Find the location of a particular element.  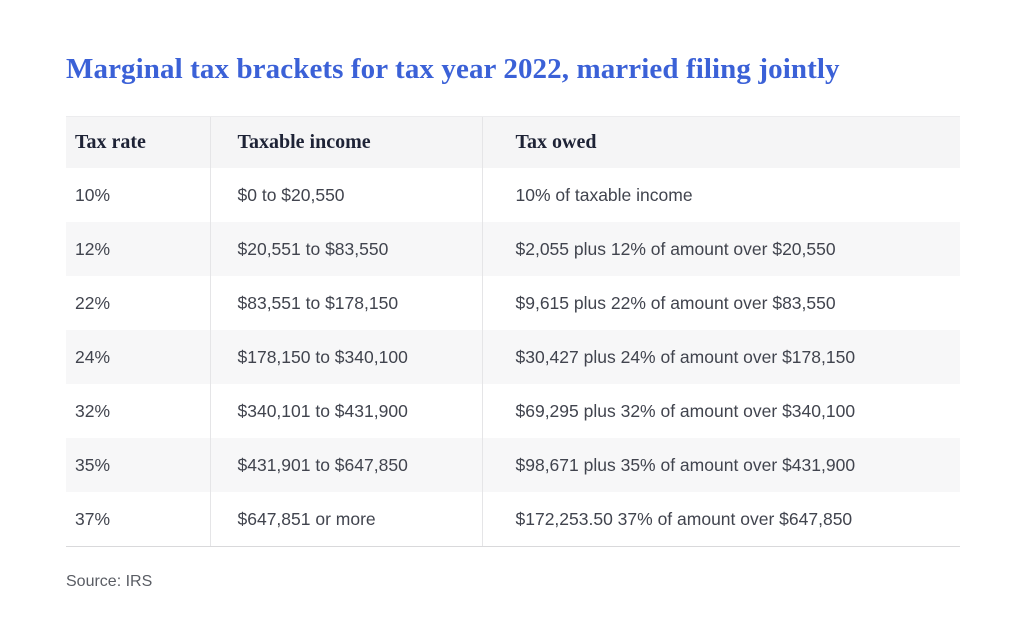

table-cell-tax-owed: $9,615 plus 22% of amount over $83,550 is located at coordinates (720, 303).